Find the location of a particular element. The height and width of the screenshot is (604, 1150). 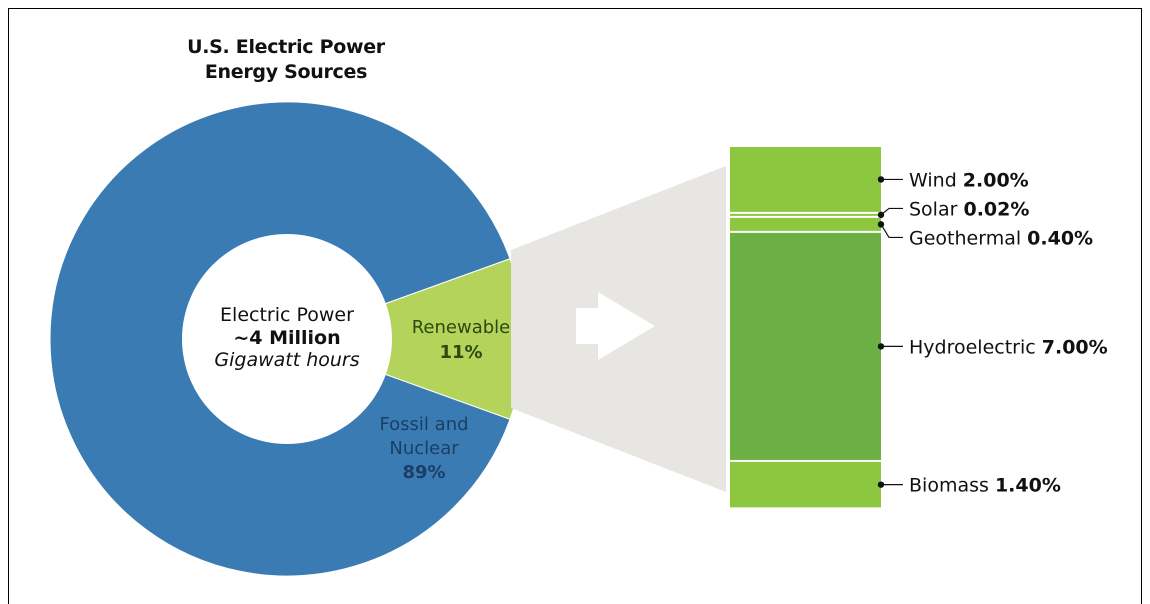

center-label-unit: Gigawatt hours is located at coordinates (286, 360).